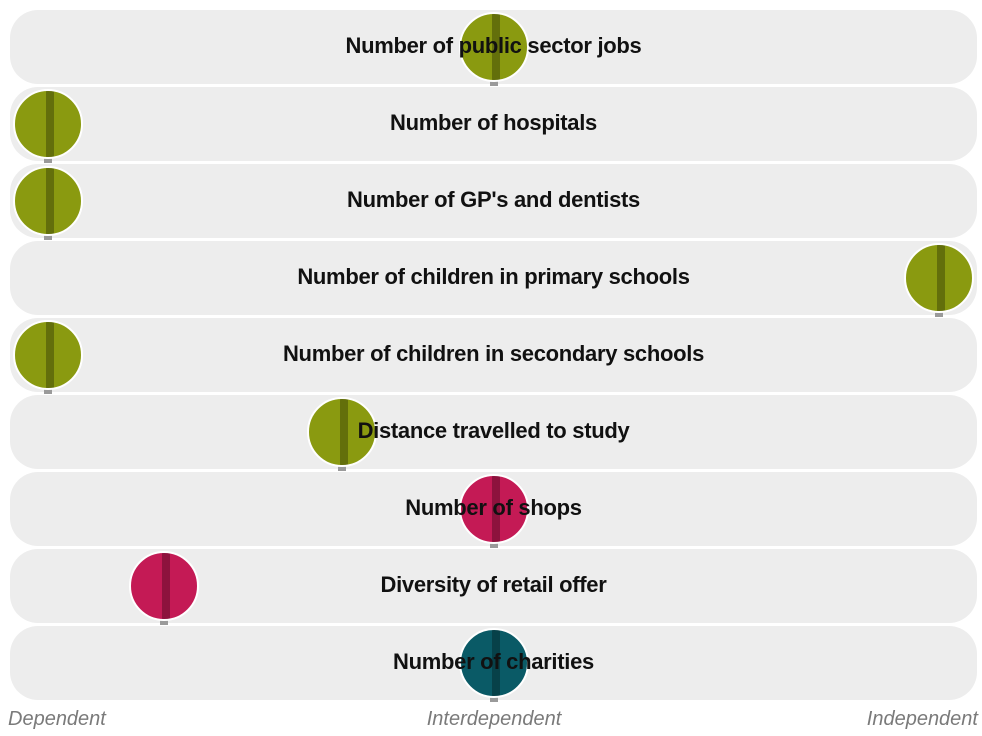  I want to click on axis-label-interdependent: Interdependent, so click(494, 719).